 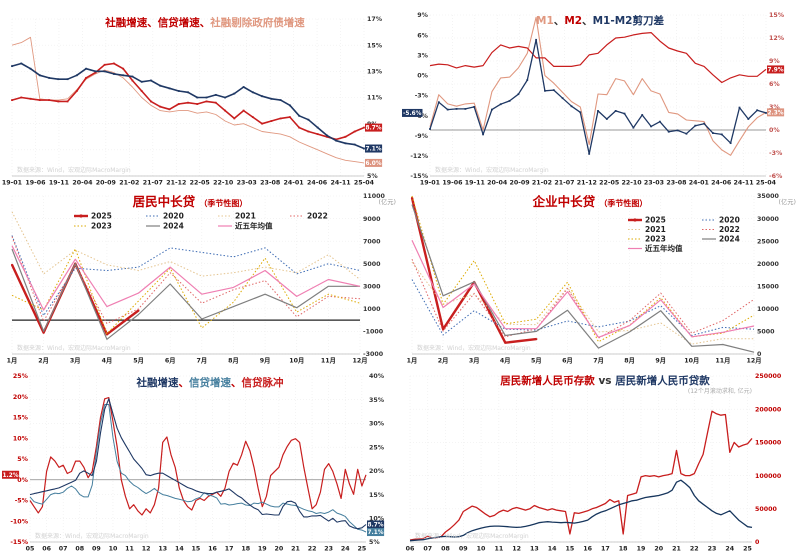 What do you see at coordinates (583, 269) in the screenshot?
I see `series-2023` at bounding box center [583, 269].